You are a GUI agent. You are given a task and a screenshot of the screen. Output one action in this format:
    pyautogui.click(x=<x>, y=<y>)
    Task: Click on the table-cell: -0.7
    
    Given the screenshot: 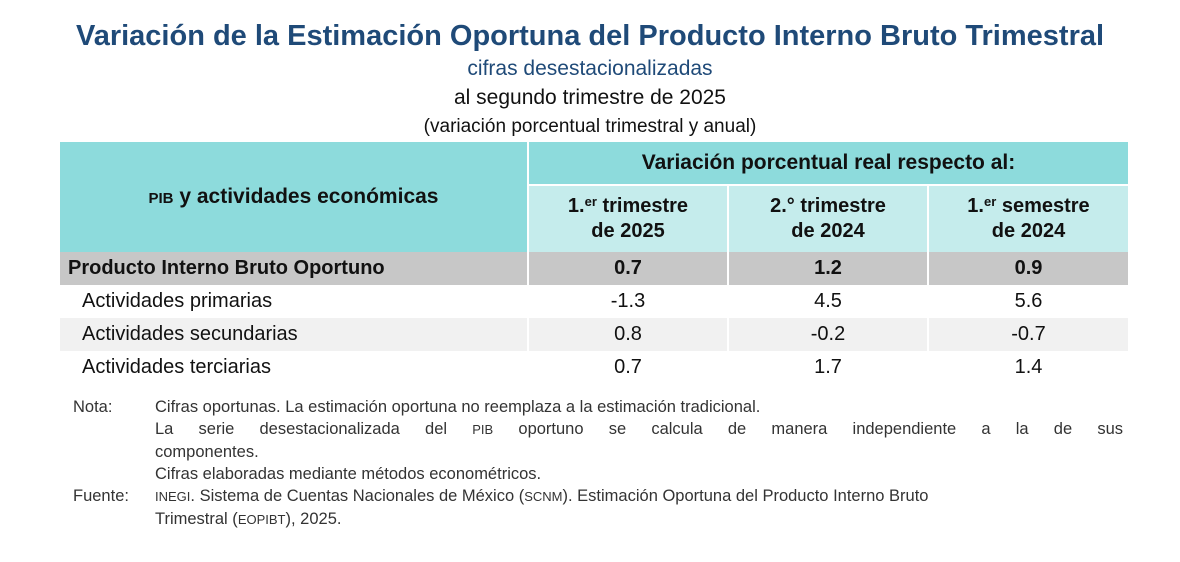 What is the action you would take?
    pyautogui.click(x=1028, y=334)
    